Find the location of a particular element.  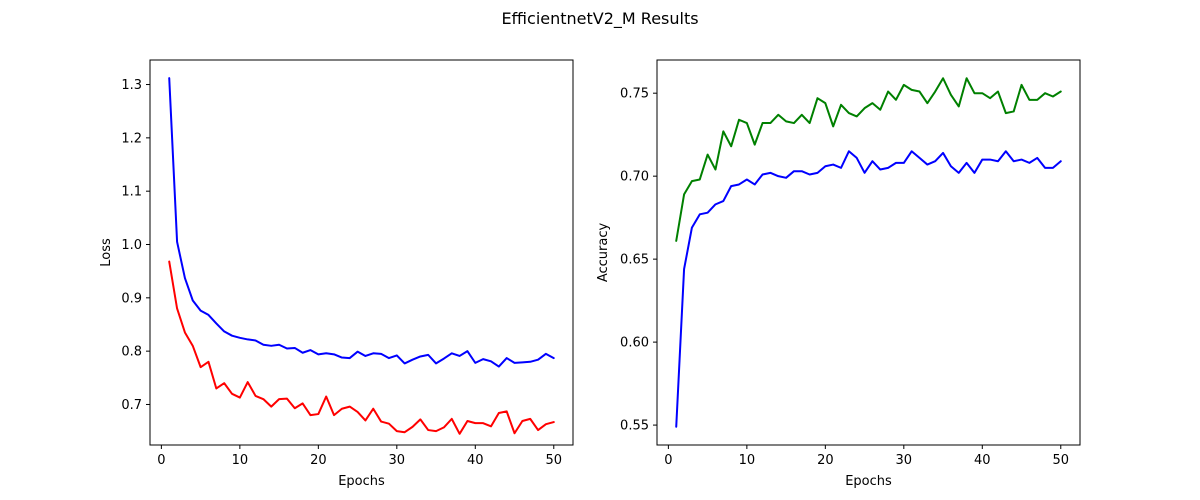

loss-y-tick-label: 0.9 is located at coordinates (131, 298).